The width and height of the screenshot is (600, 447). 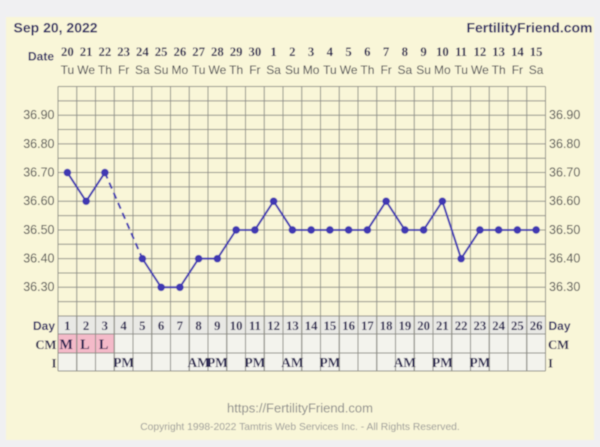 What do you see at coordinates (86, 52) in the screenshot?
I see `svg-text: 21` at bounding box center [86, 52].